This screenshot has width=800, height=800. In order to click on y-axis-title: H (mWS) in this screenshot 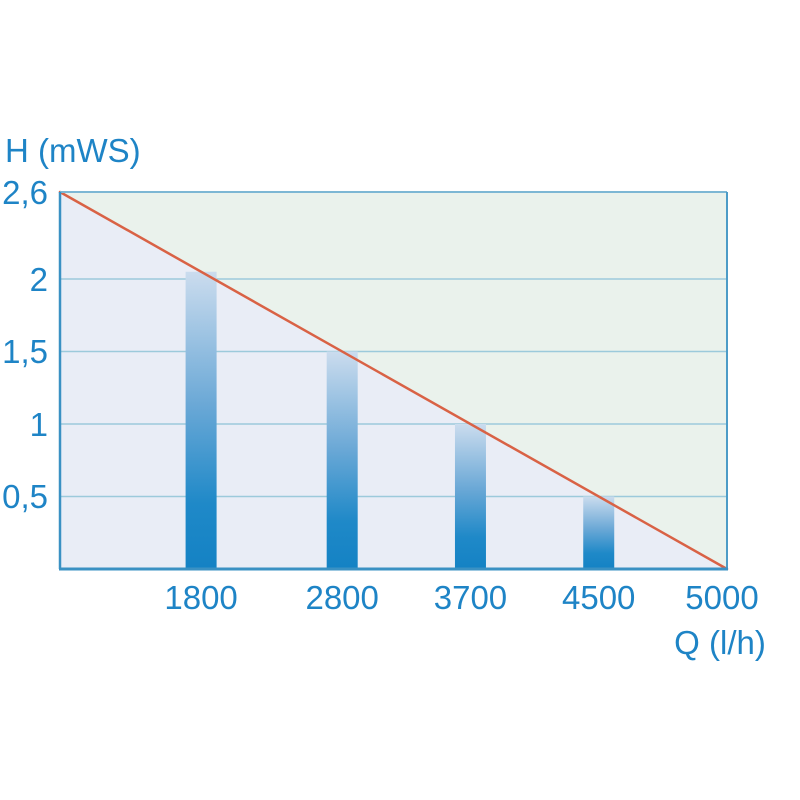, I will do `click(73, 150)`.